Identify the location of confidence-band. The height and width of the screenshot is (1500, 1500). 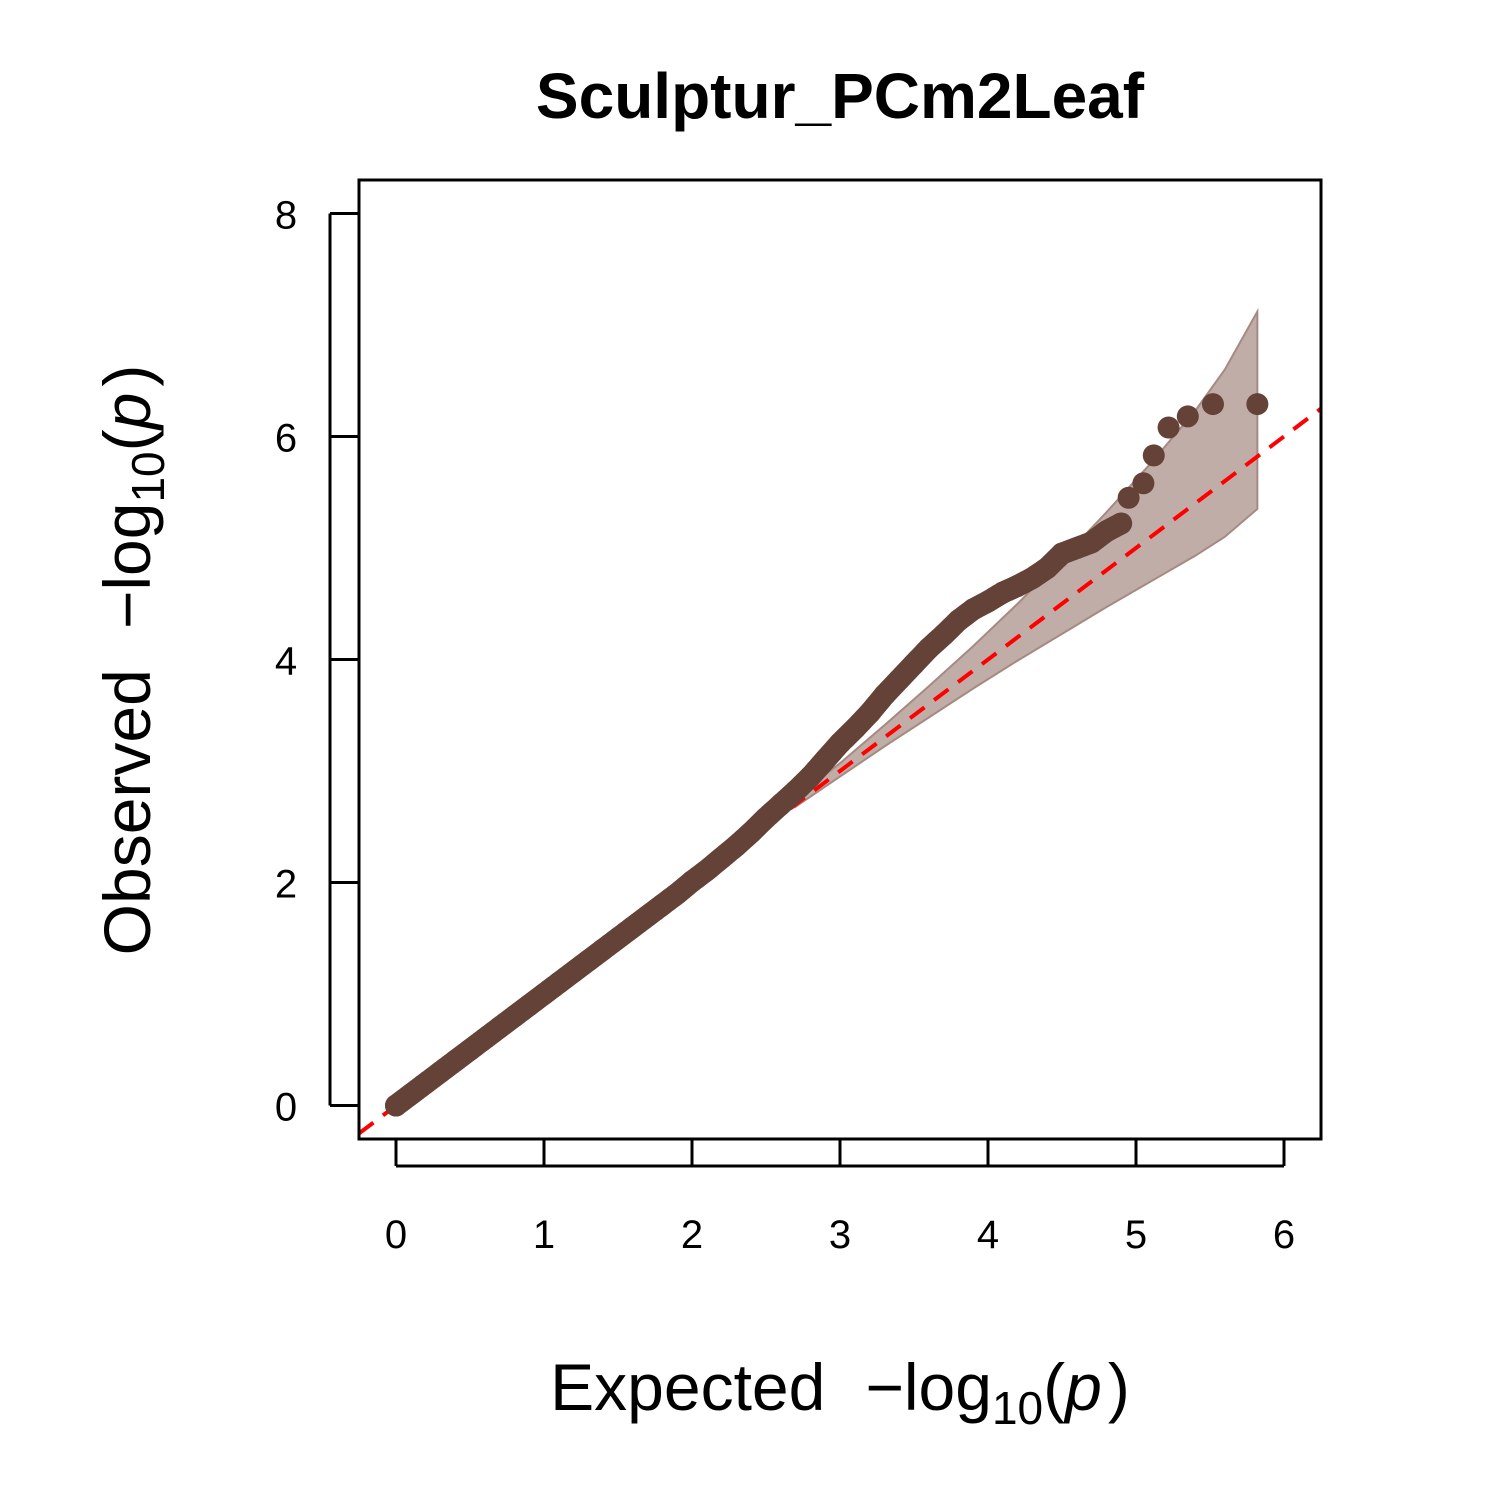
(1026, 558).